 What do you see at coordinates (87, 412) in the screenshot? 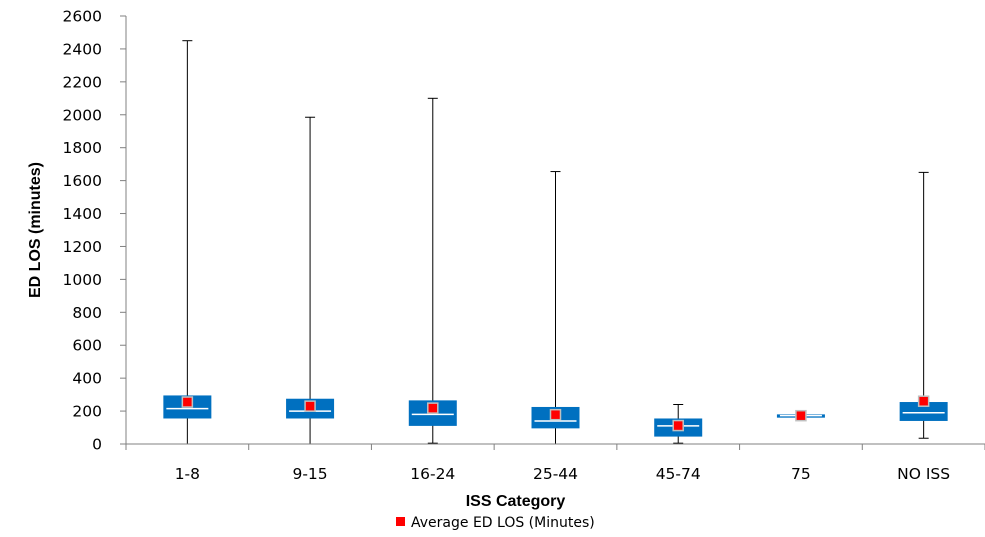
I see `y-tick-label: 200` at bounding box center [87, 412].